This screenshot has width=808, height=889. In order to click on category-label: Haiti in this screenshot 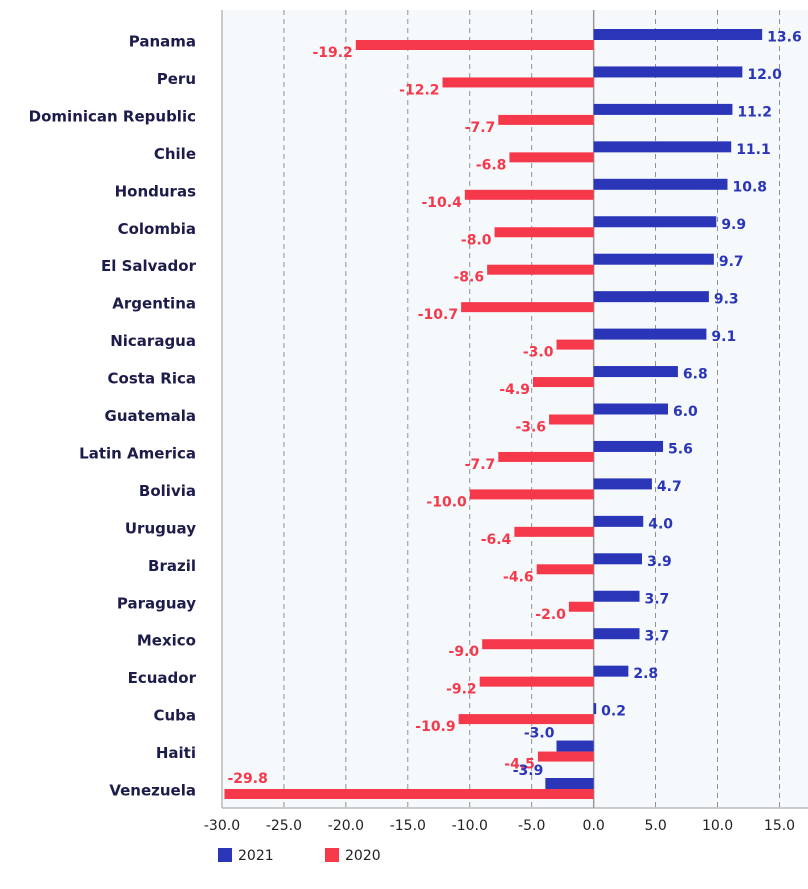, I will do `click(176, 753)`.